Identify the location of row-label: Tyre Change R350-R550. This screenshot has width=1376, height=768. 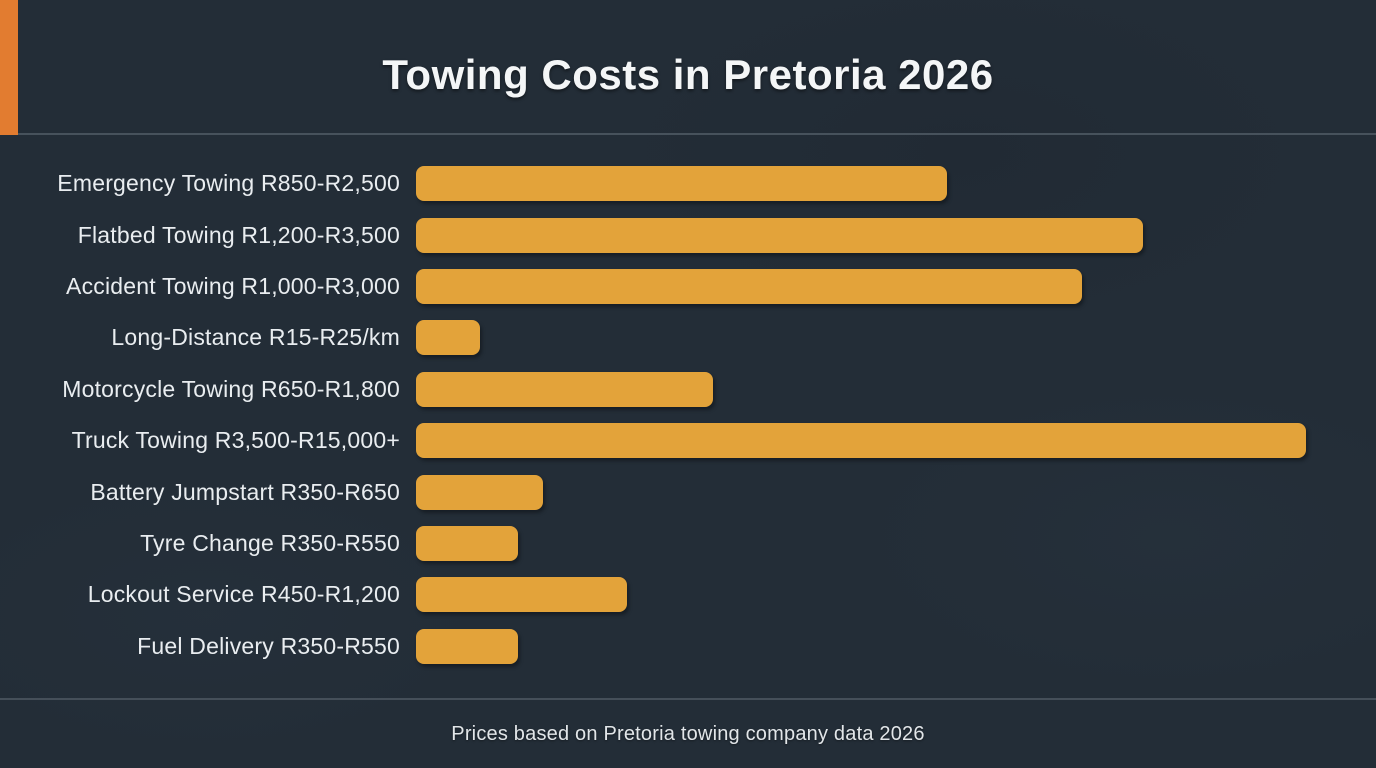
(270, 542).